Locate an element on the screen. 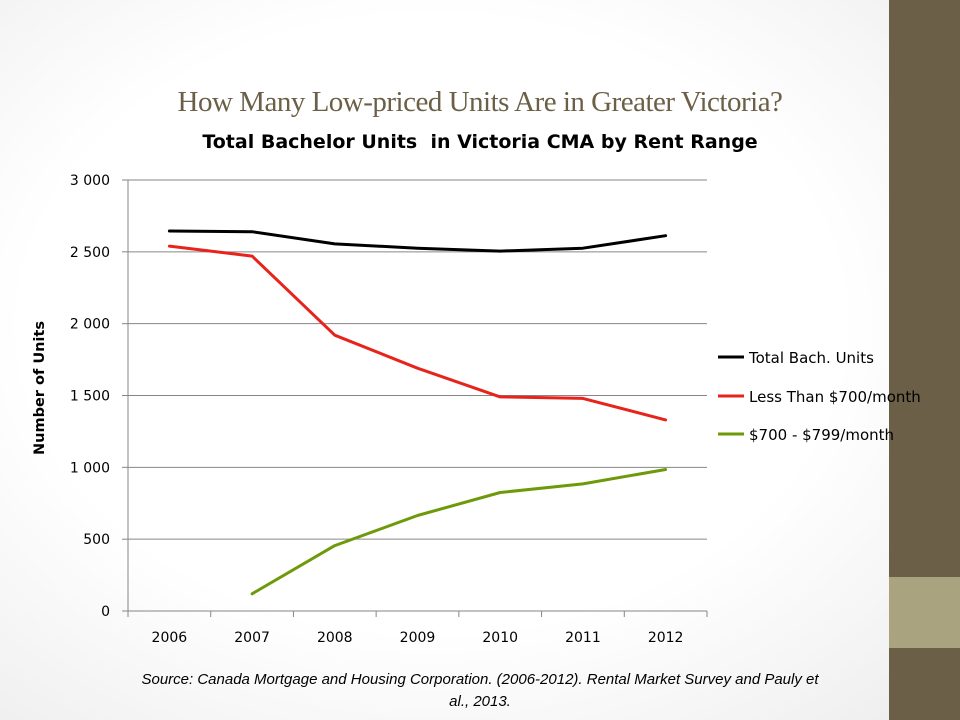  y-axis-title: Number of Units is located at coordinates (40, 388).